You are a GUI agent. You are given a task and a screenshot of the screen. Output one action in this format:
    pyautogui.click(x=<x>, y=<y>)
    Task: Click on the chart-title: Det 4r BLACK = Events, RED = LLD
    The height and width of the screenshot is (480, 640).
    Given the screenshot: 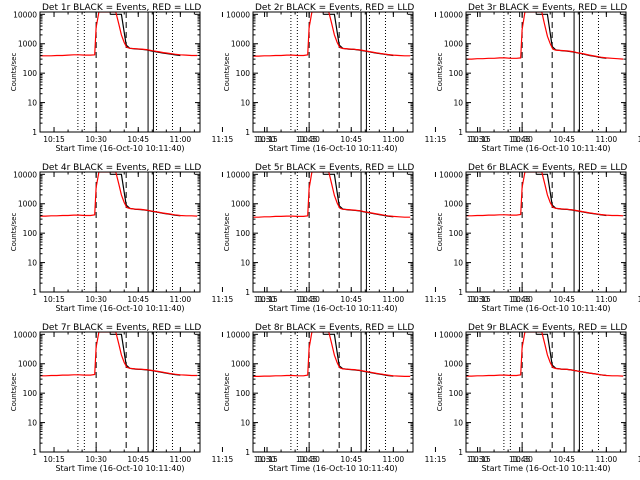 What is the action you would take?
    pyautogui.click(x=121, y=168)
    